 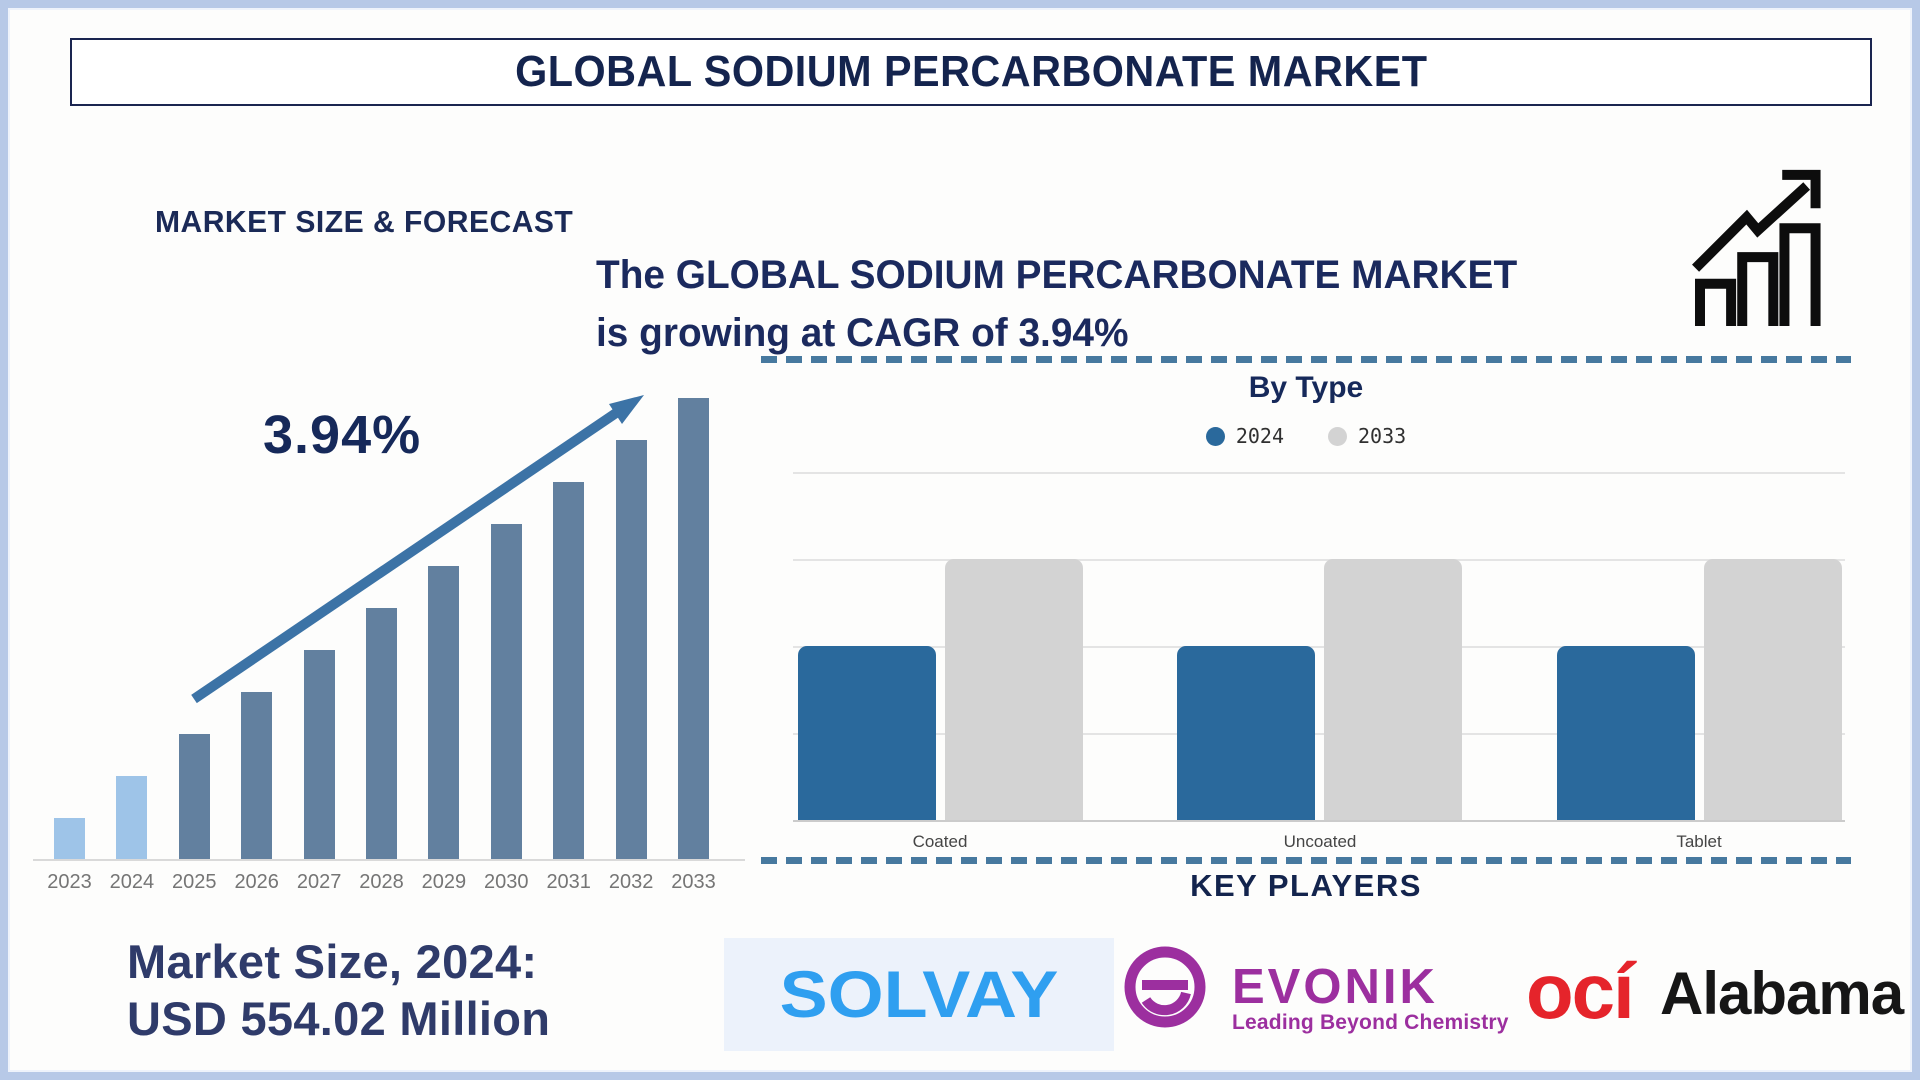 What do you see at coordinates (631, 882) in the screenshot?
I see `year-label-2032: 2032` at bounding box center [631, 882].